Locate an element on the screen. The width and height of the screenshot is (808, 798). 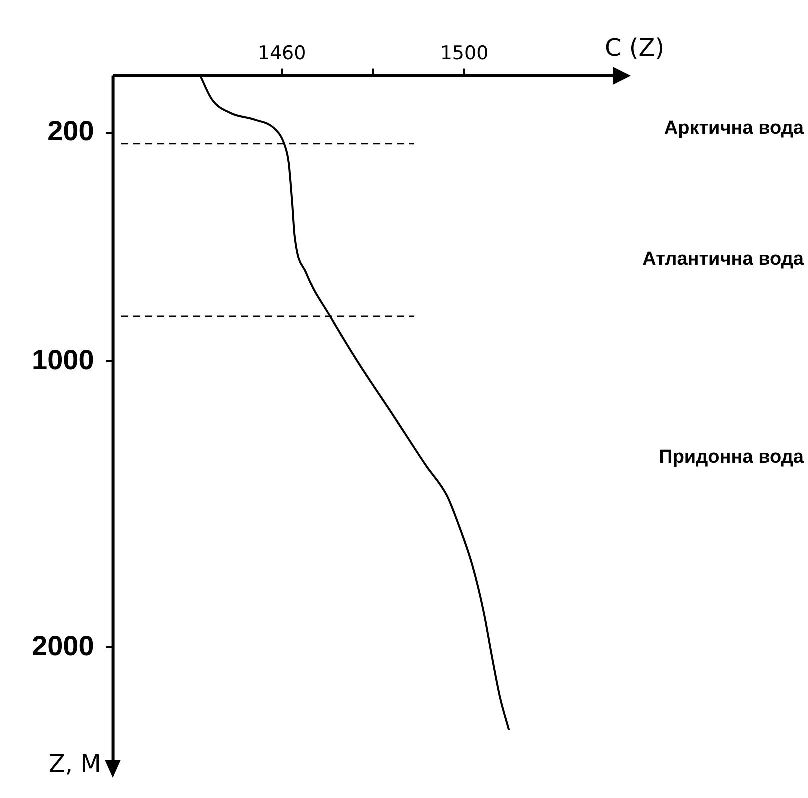
y-tick-label: 200 is located at coordinates (71, 131).